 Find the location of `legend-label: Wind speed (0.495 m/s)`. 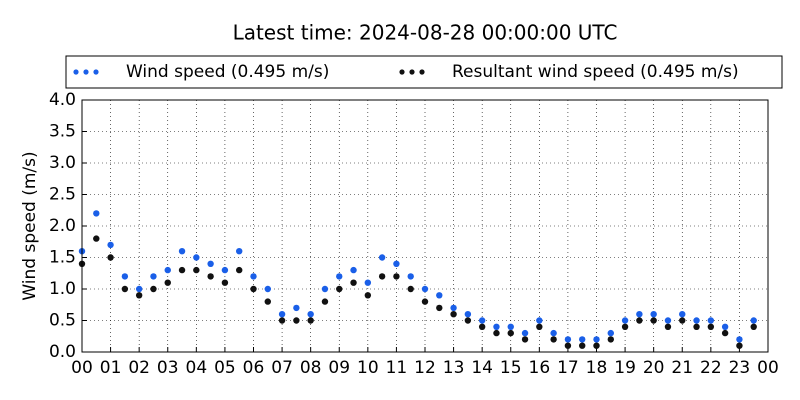

legend-label: Wind speed (0.495 m/s) is located at coordinates (227, 72).